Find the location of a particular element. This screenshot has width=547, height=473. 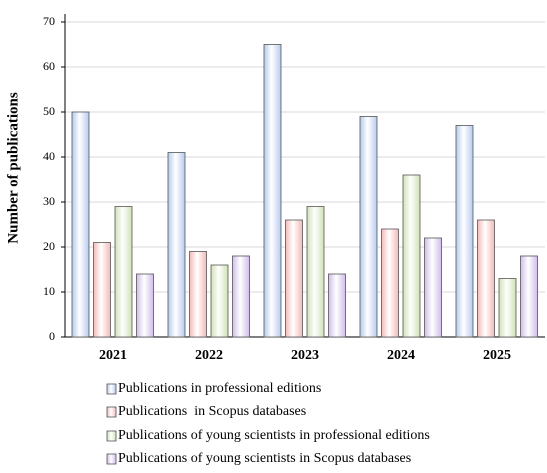

x-tick-label: 2022 is located at coordinates (209, 355).